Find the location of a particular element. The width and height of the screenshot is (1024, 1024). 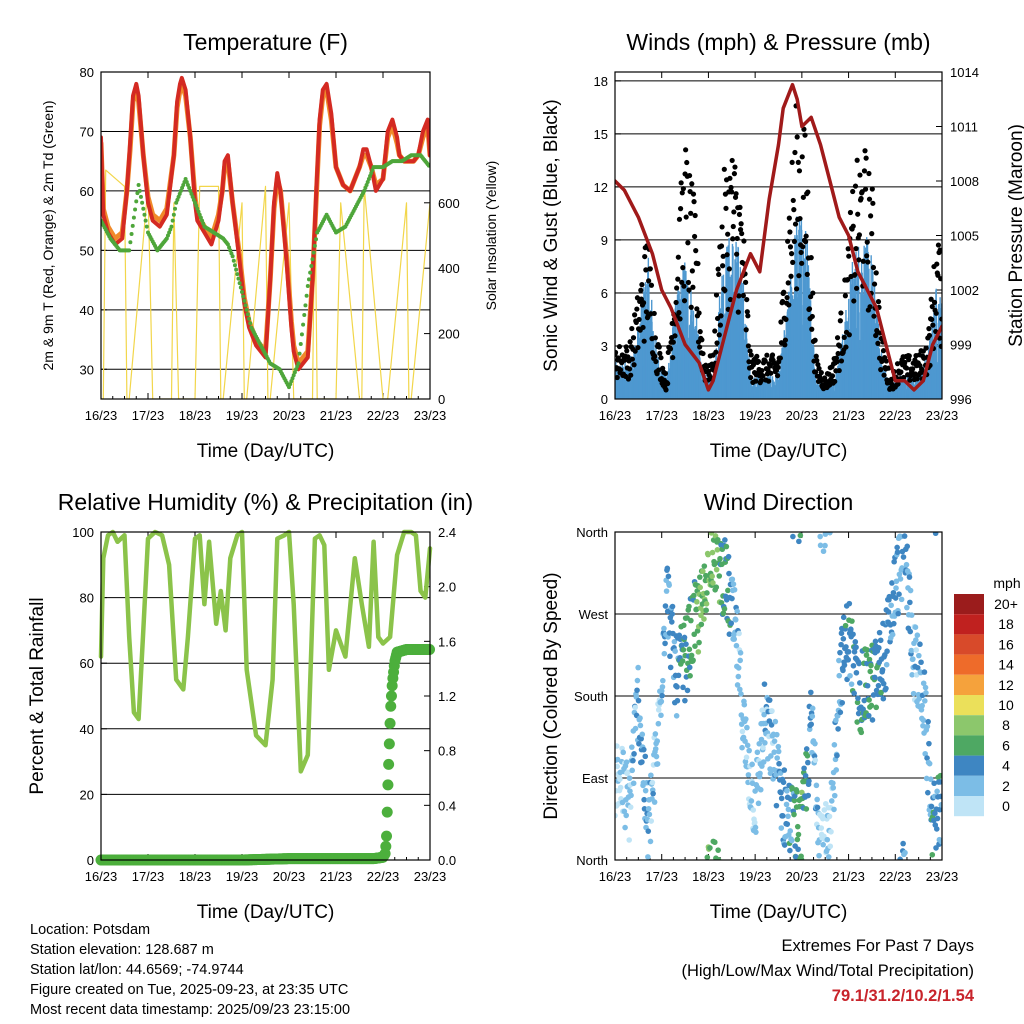

y2-tick-label: 1011 is located at coordinates (964, 127).